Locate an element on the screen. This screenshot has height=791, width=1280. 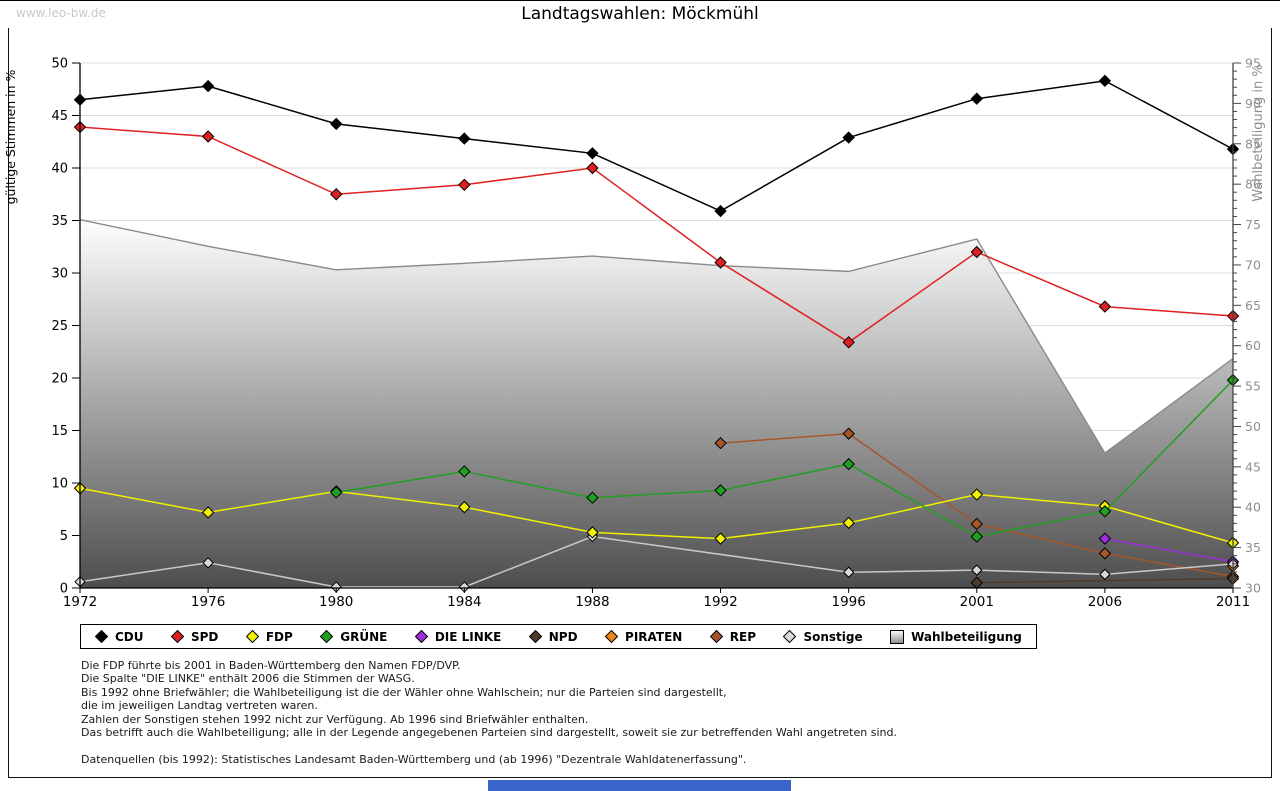
legend-label: REP is located at coordinates (743, 636).